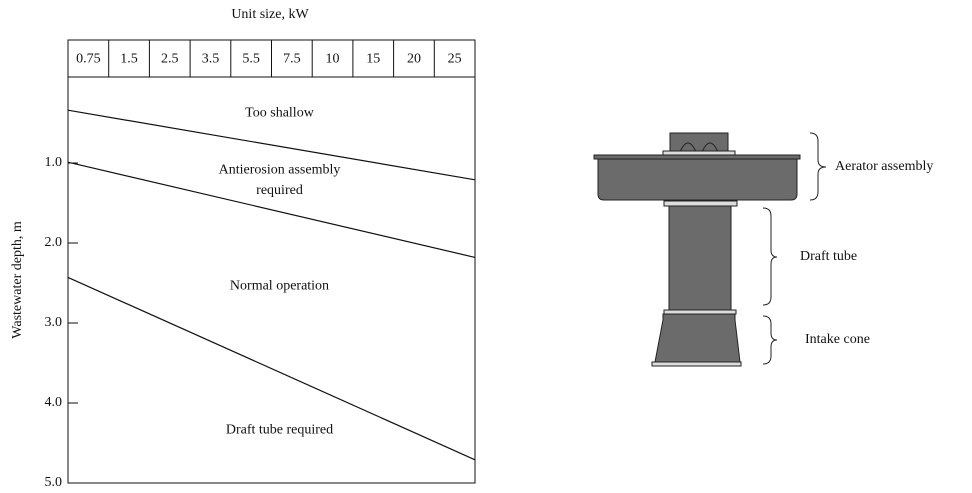  I want to click on x-tick-label: 1.5, so click(129, 59).